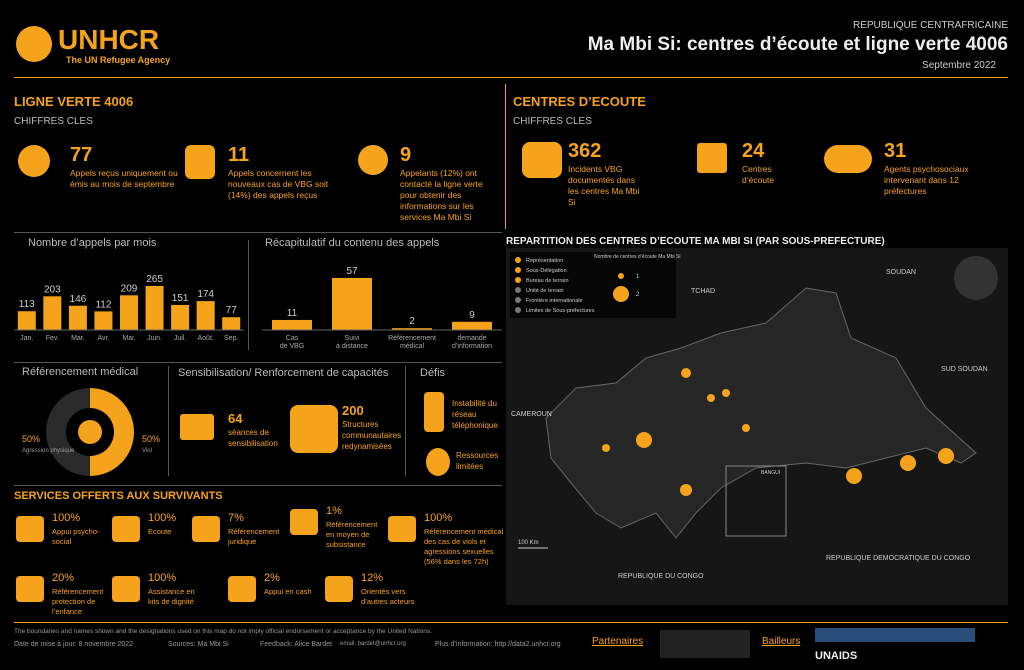  What do you see at coordinates (180, 338) in the screenshot?
I see `category-label: Juil.` at bounding box center [180, 338].